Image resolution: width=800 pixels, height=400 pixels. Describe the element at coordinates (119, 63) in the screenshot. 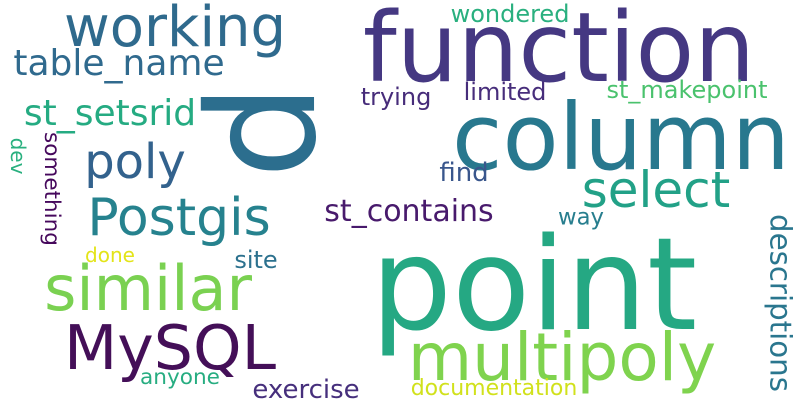

I see `word-table-name: table_name` at that location.